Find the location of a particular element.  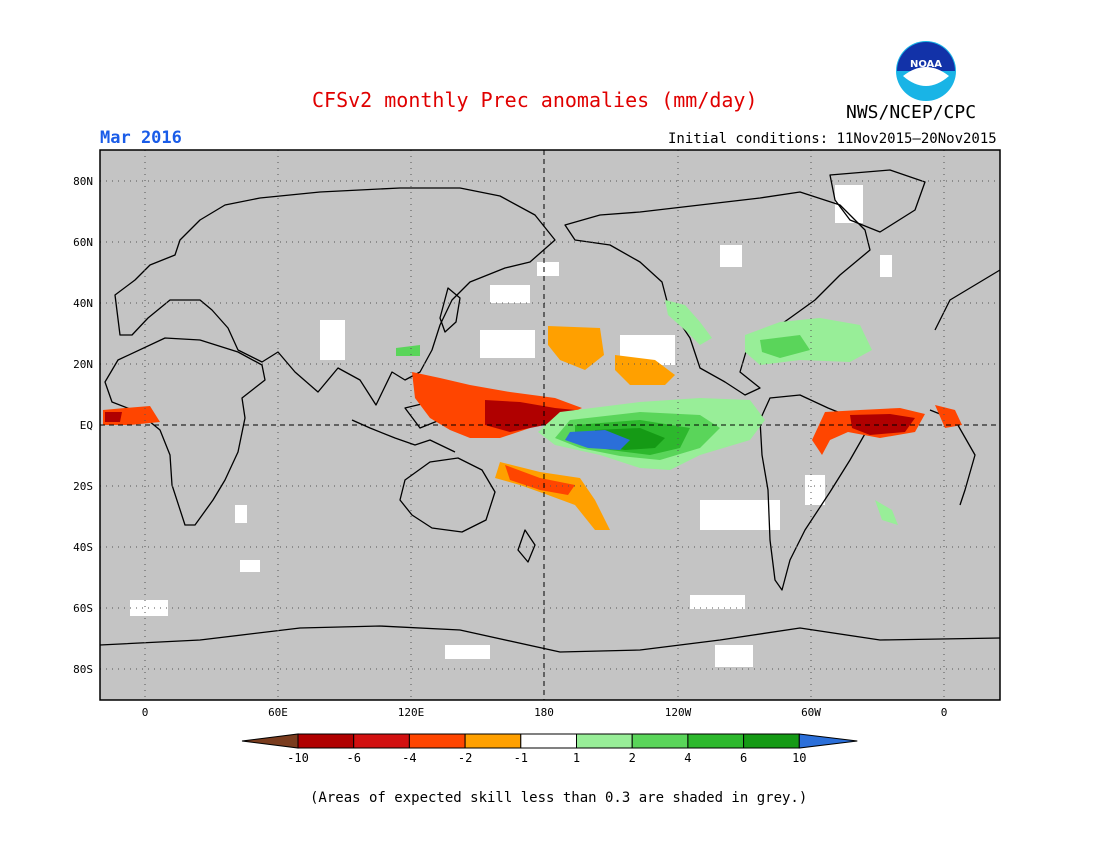

lon-label: 180 is located at coordinates (544, 712).